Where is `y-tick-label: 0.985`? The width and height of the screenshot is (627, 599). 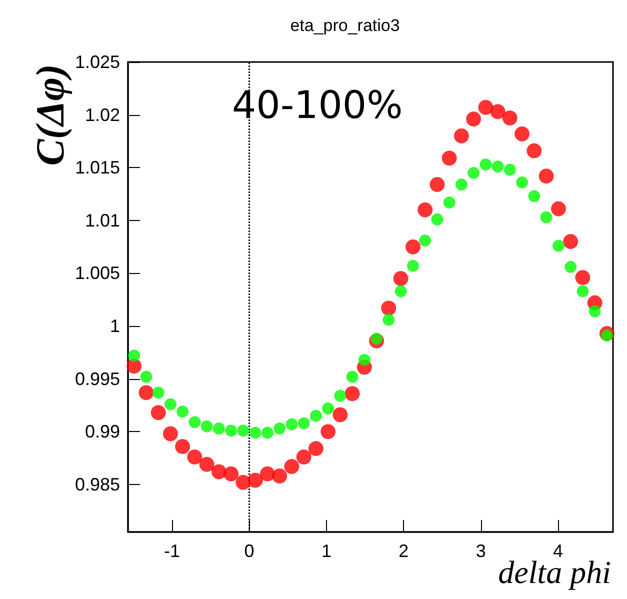
y-tick-label: 0.985 is located at coordinates (97, 484).